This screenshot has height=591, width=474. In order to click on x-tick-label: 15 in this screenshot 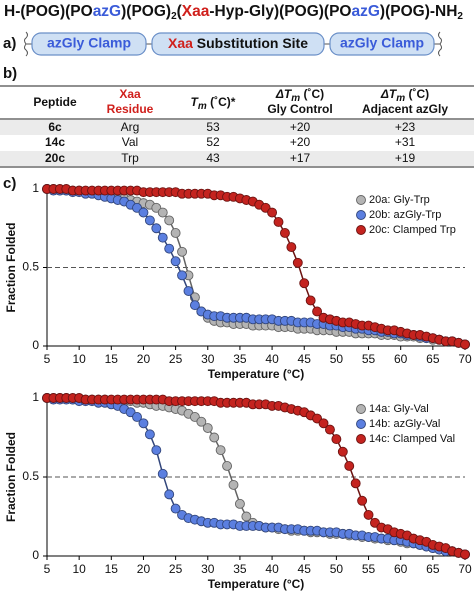, I will do `click(112, 359)`.